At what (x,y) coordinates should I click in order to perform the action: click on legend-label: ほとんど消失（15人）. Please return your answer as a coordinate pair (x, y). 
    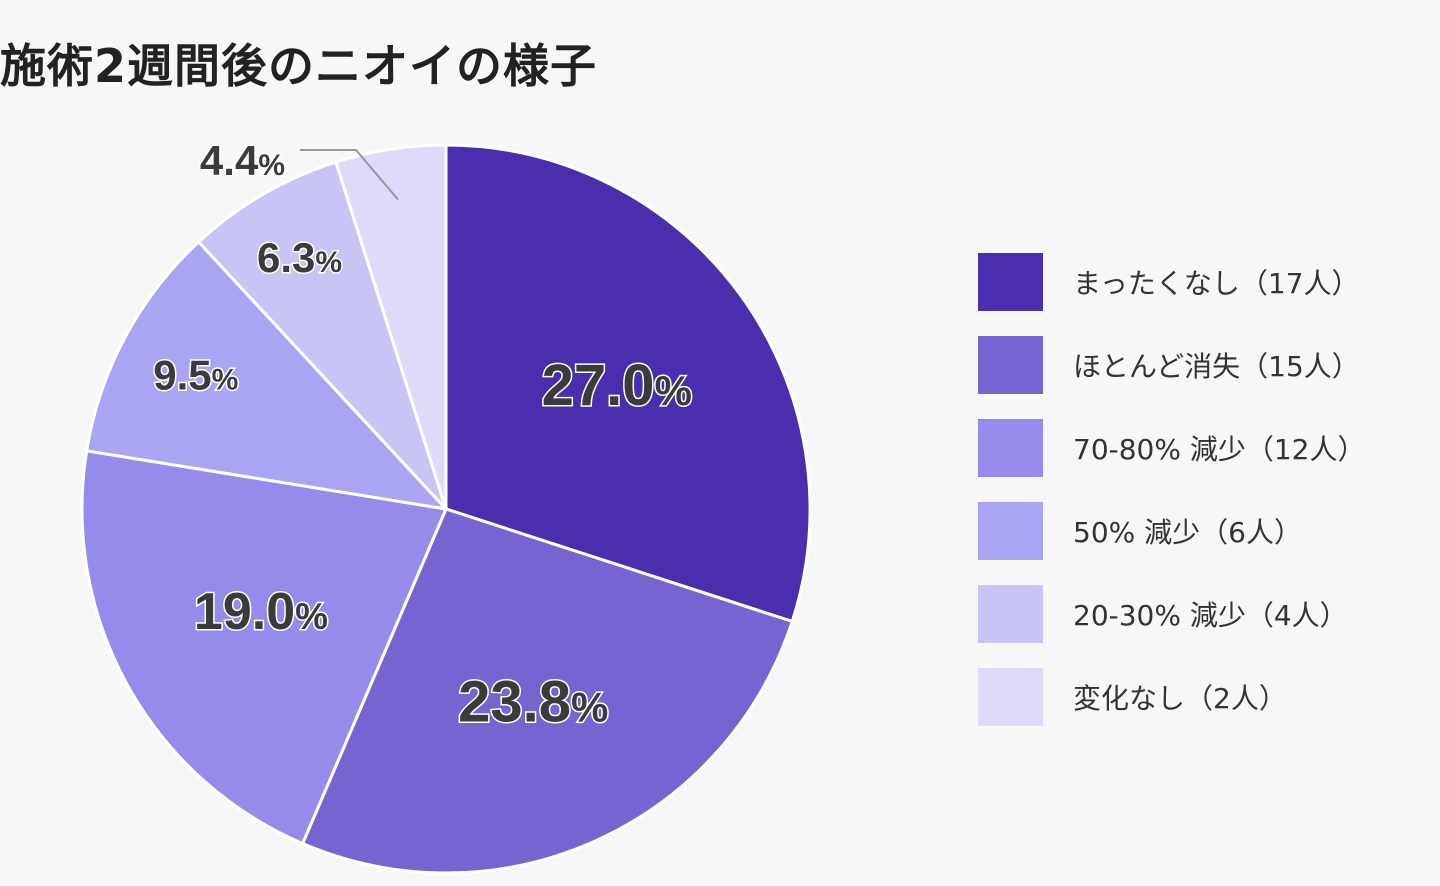
    Looking at the image, I should click on (1216, 366).